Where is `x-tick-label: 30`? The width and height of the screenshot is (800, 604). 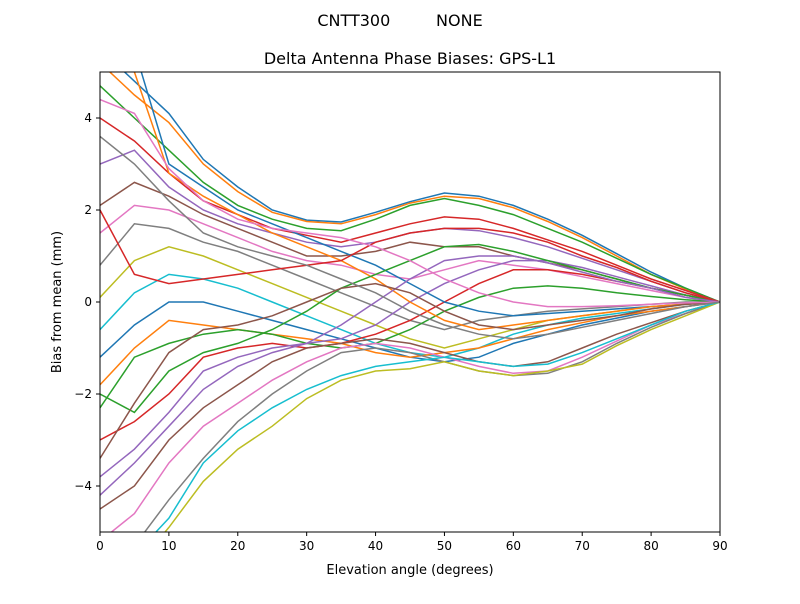 x-tick-label: 30 is located at coordinates (306, 546).